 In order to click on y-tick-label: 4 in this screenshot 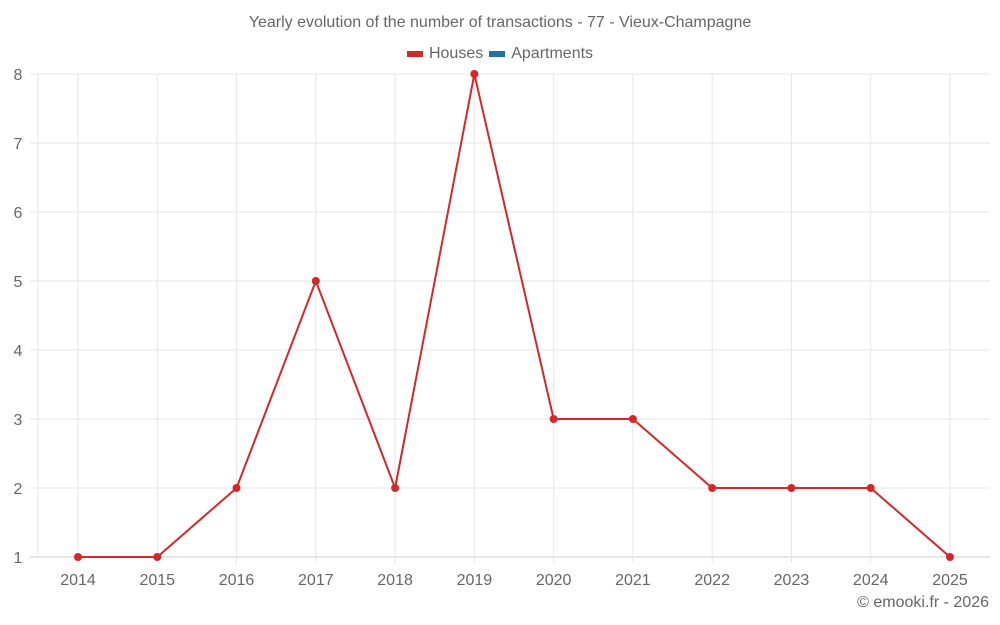, I will do `click(18, 351)`.